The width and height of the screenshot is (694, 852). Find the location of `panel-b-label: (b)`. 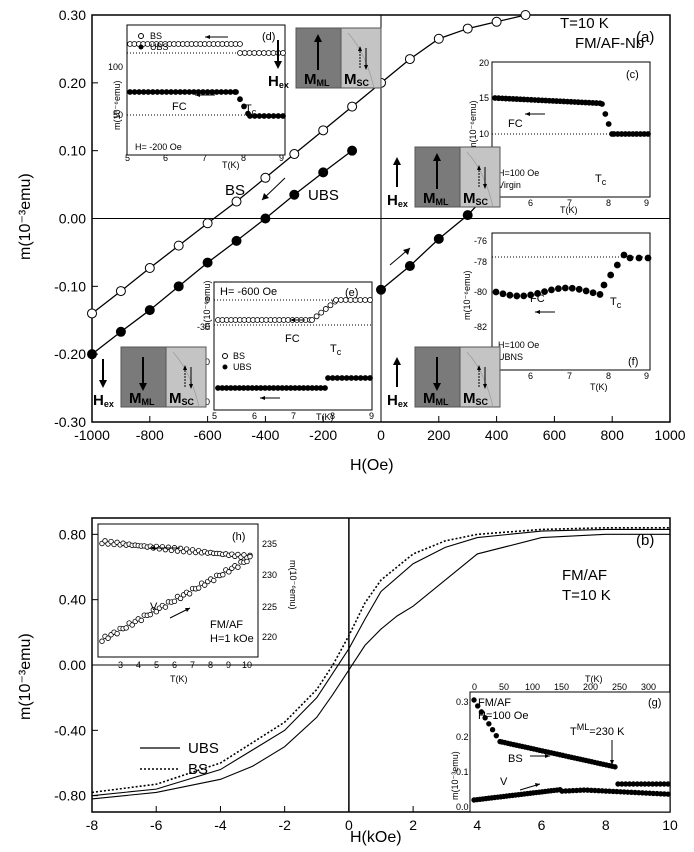

panel-b-label: (b) is located at coordinates (645, 540).